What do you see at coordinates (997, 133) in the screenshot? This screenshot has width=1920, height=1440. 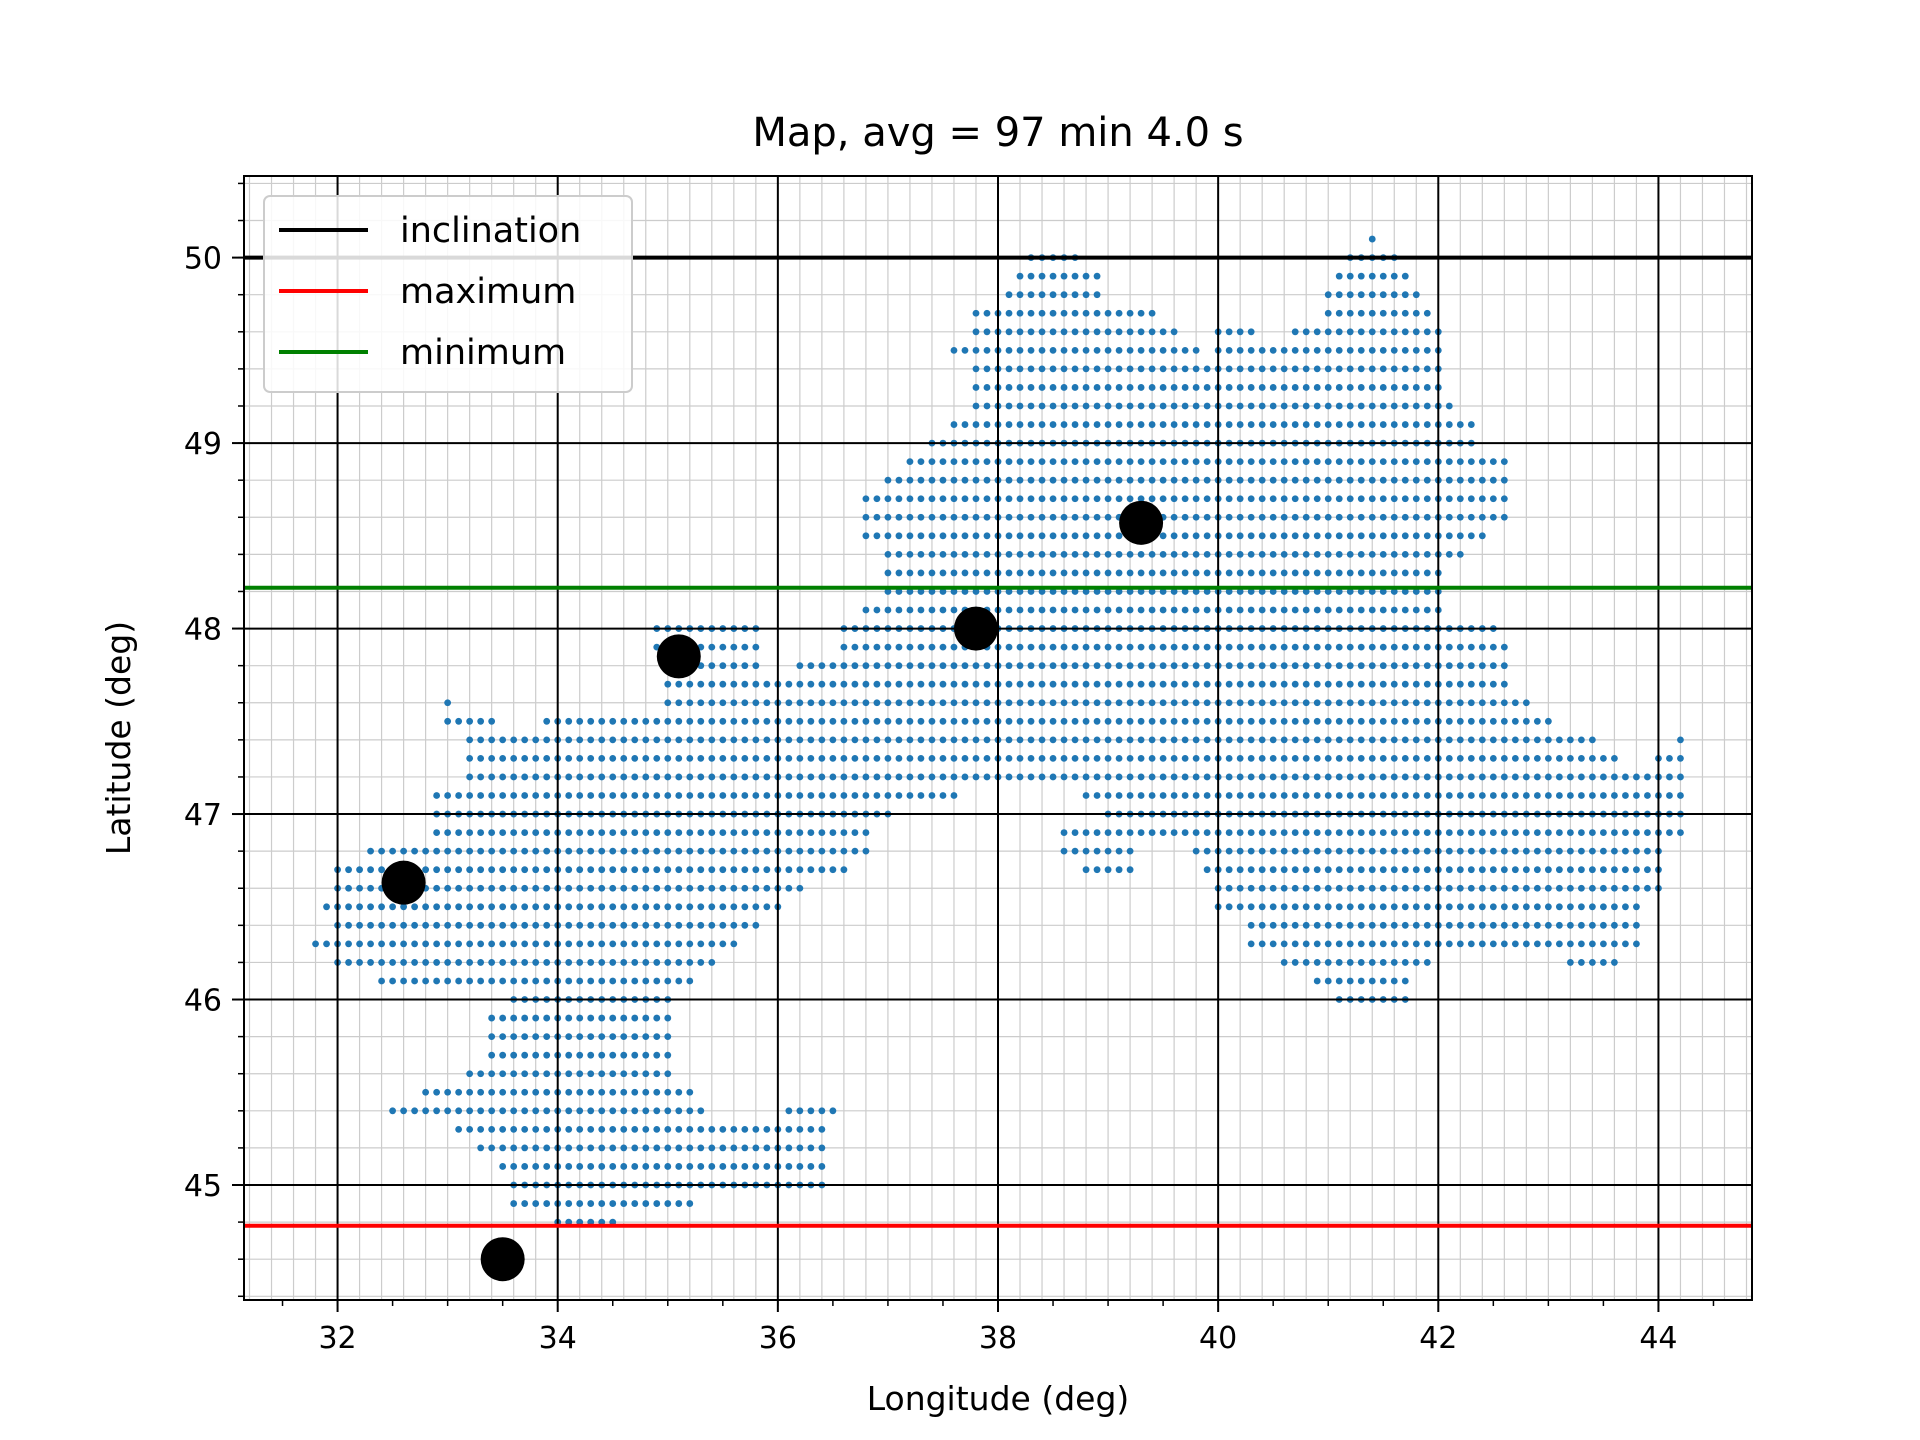 I see `chart-title: Map, avg = 97 min 4.0 s` at bounding box center [997, 133].